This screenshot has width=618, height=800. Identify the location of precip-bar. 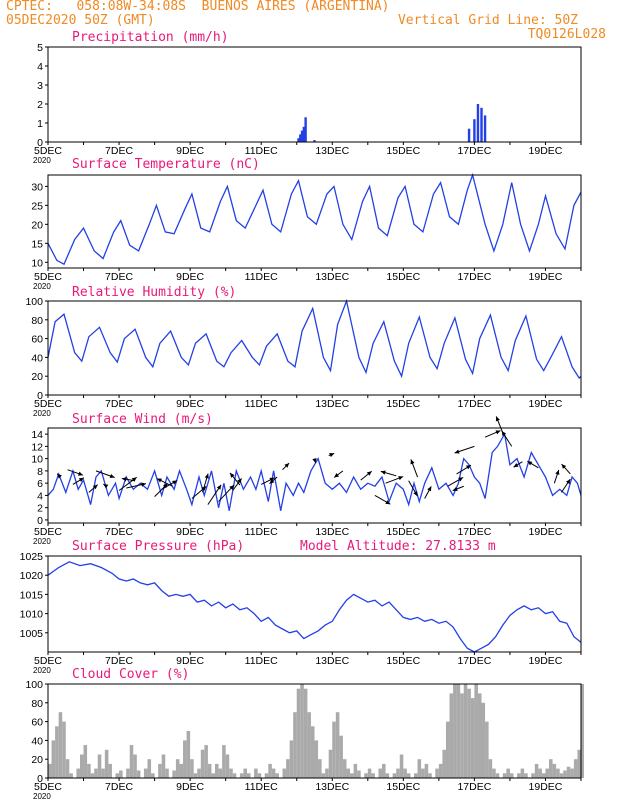
(314, 141).